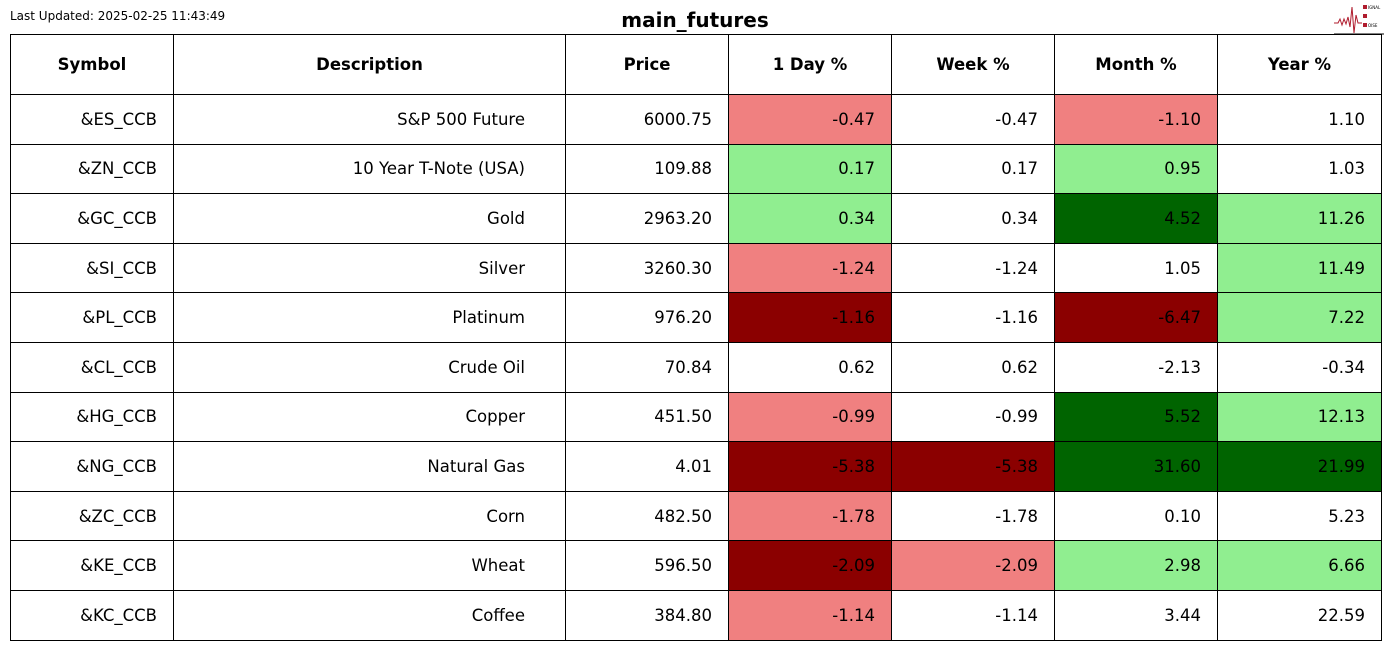 Image resolution: width=1390 pixels, height=650 pixels. What do you see at coordinates (92, 615) in the screenshot?
I see `symbol-cell: &KC_CCB` at bounding box center [92, 615].